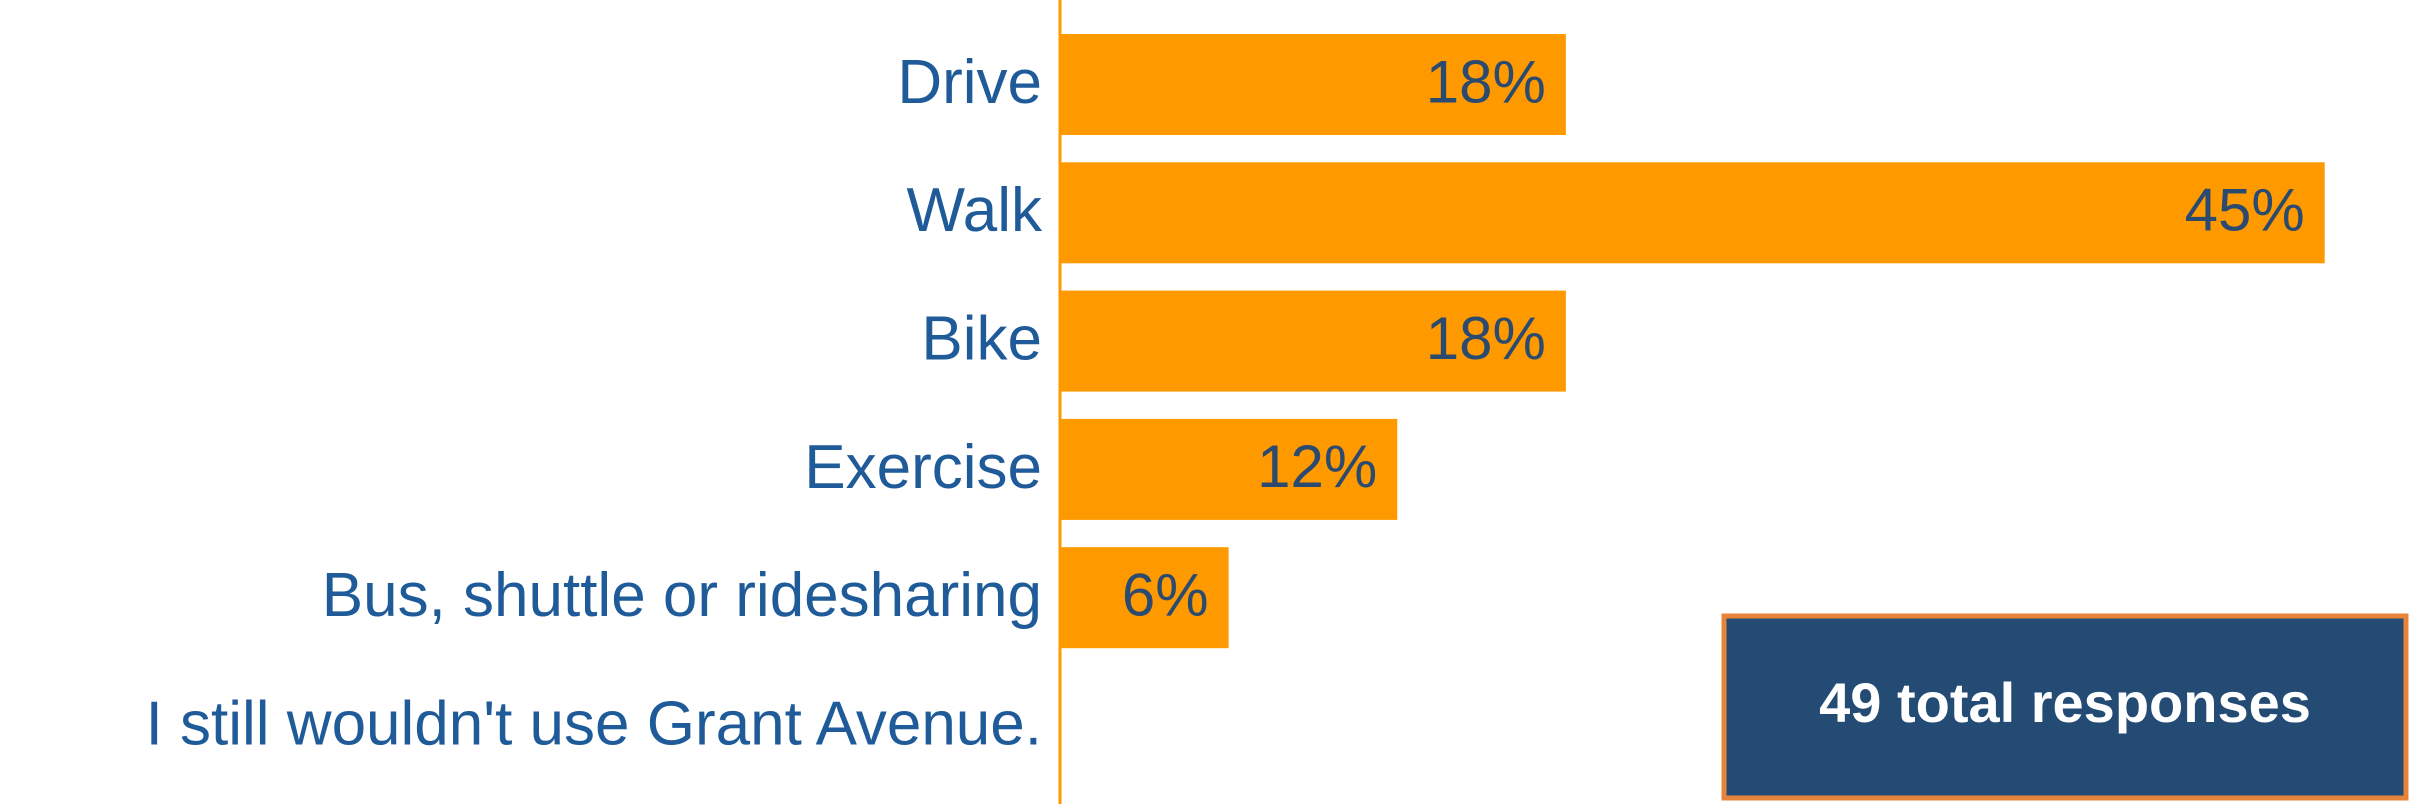 This screenshot has width=2409, height=804. I want to click on annotation: 49 total responses, so click(2065, 702).